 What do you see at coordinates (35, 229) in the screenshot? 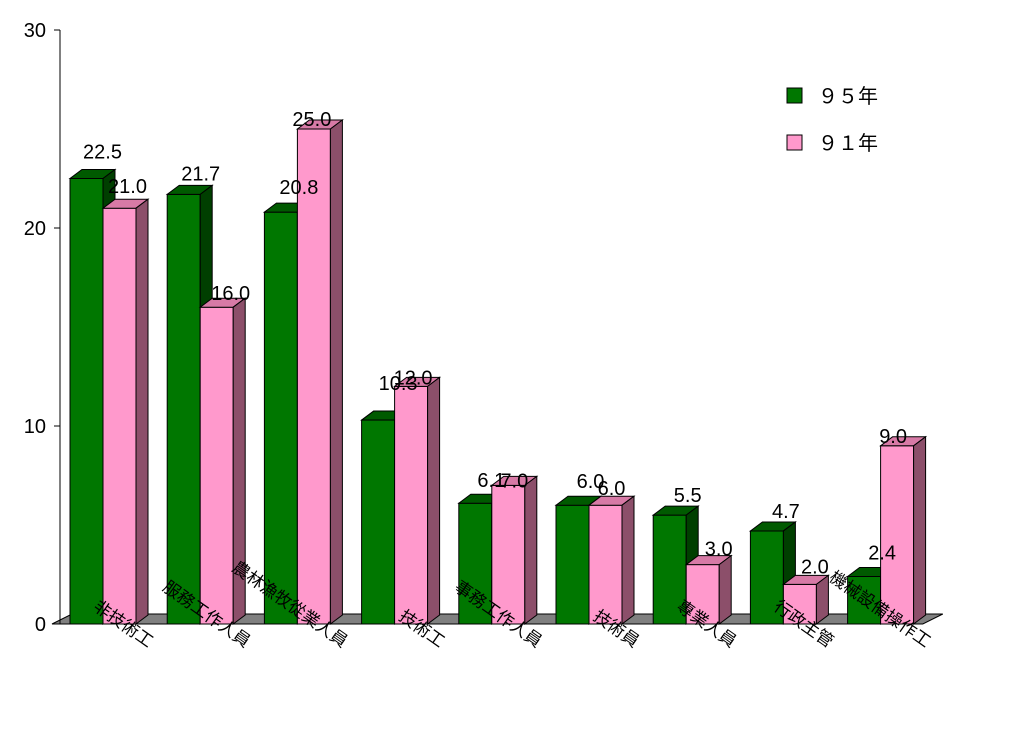
I see `y-tick-label: 20` at bounding box center [35, 229].